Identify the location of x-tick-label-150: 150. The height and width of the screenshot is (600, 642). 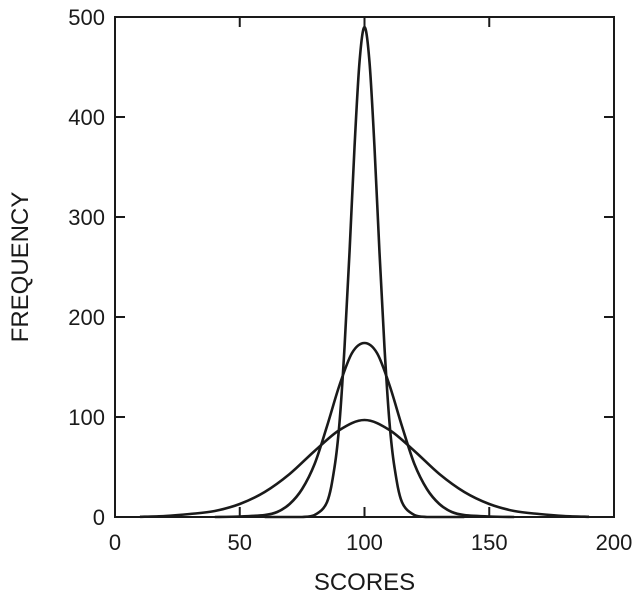
(489, 542).